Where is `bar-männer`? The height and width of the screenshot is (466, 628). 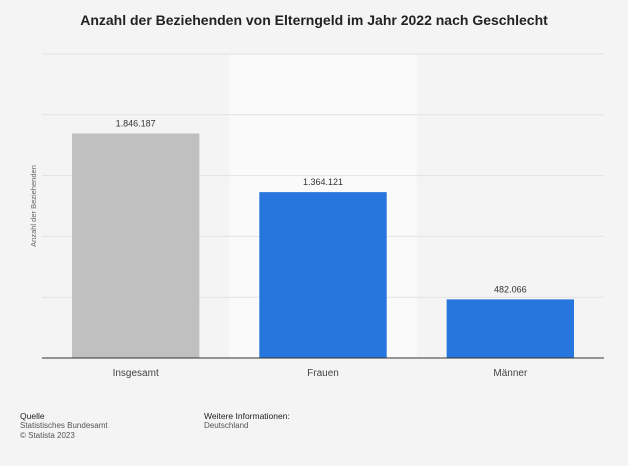
bar-männer is located at coordinates (510, 328).